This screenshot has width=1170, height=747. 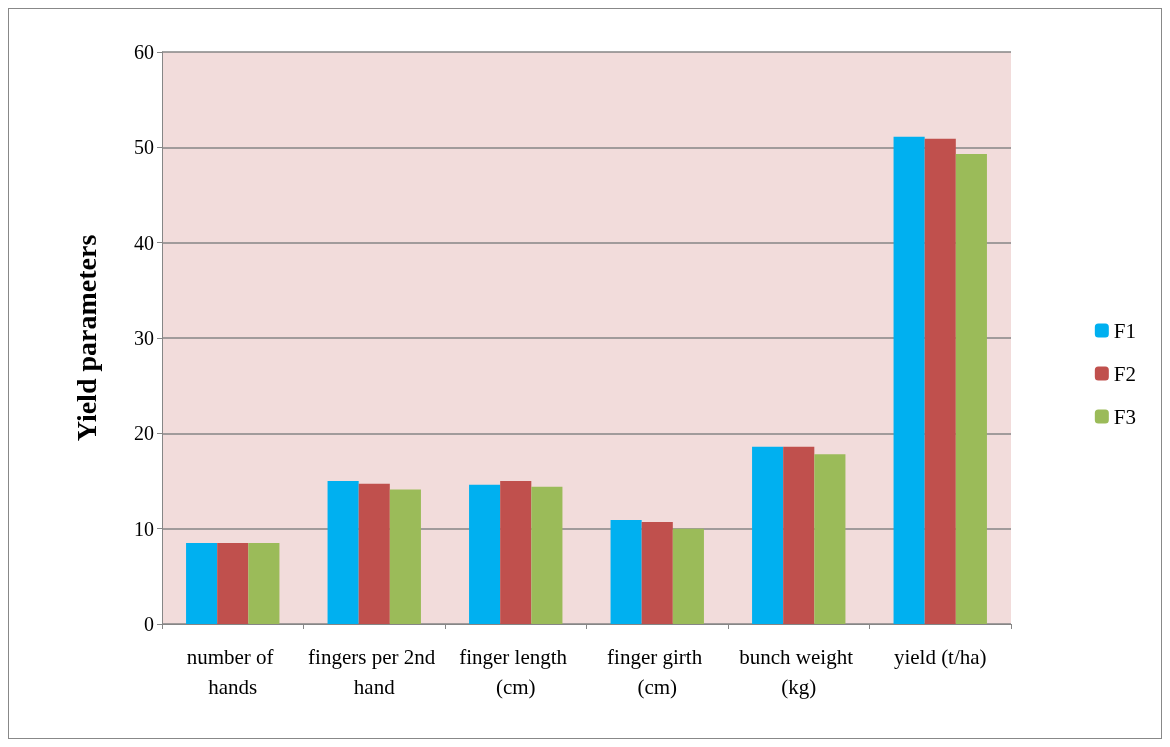 I want to click on y-tick-label: 0, so click(x=149, y=624).